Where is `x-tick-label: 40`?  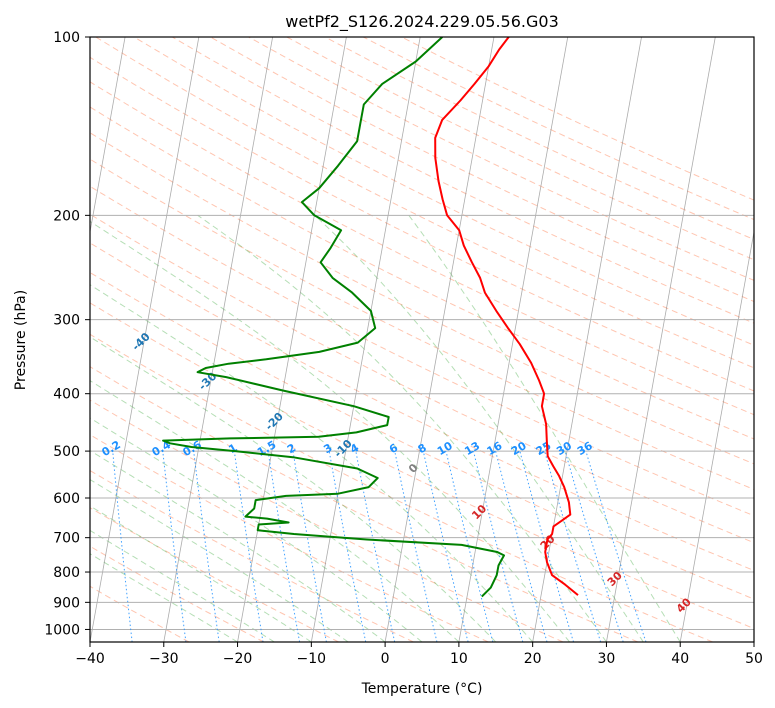
x-tick-label: 40 is located at coordinates (680, 659).